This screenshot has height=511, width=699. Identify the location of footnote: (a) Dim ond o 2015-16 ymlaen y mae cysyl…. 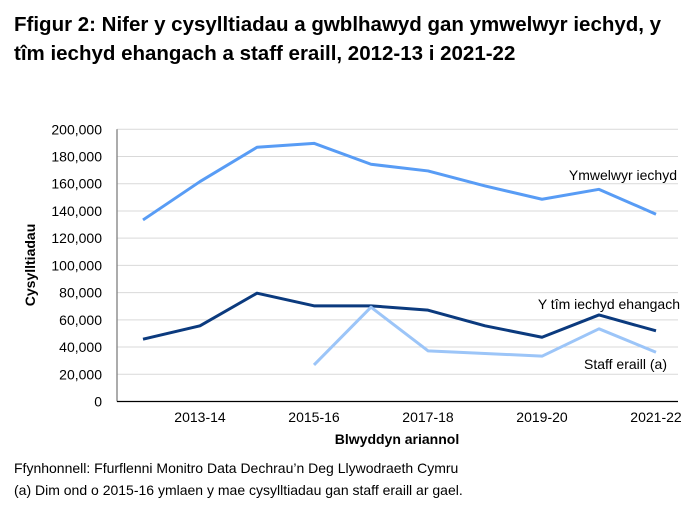
(238, 490).